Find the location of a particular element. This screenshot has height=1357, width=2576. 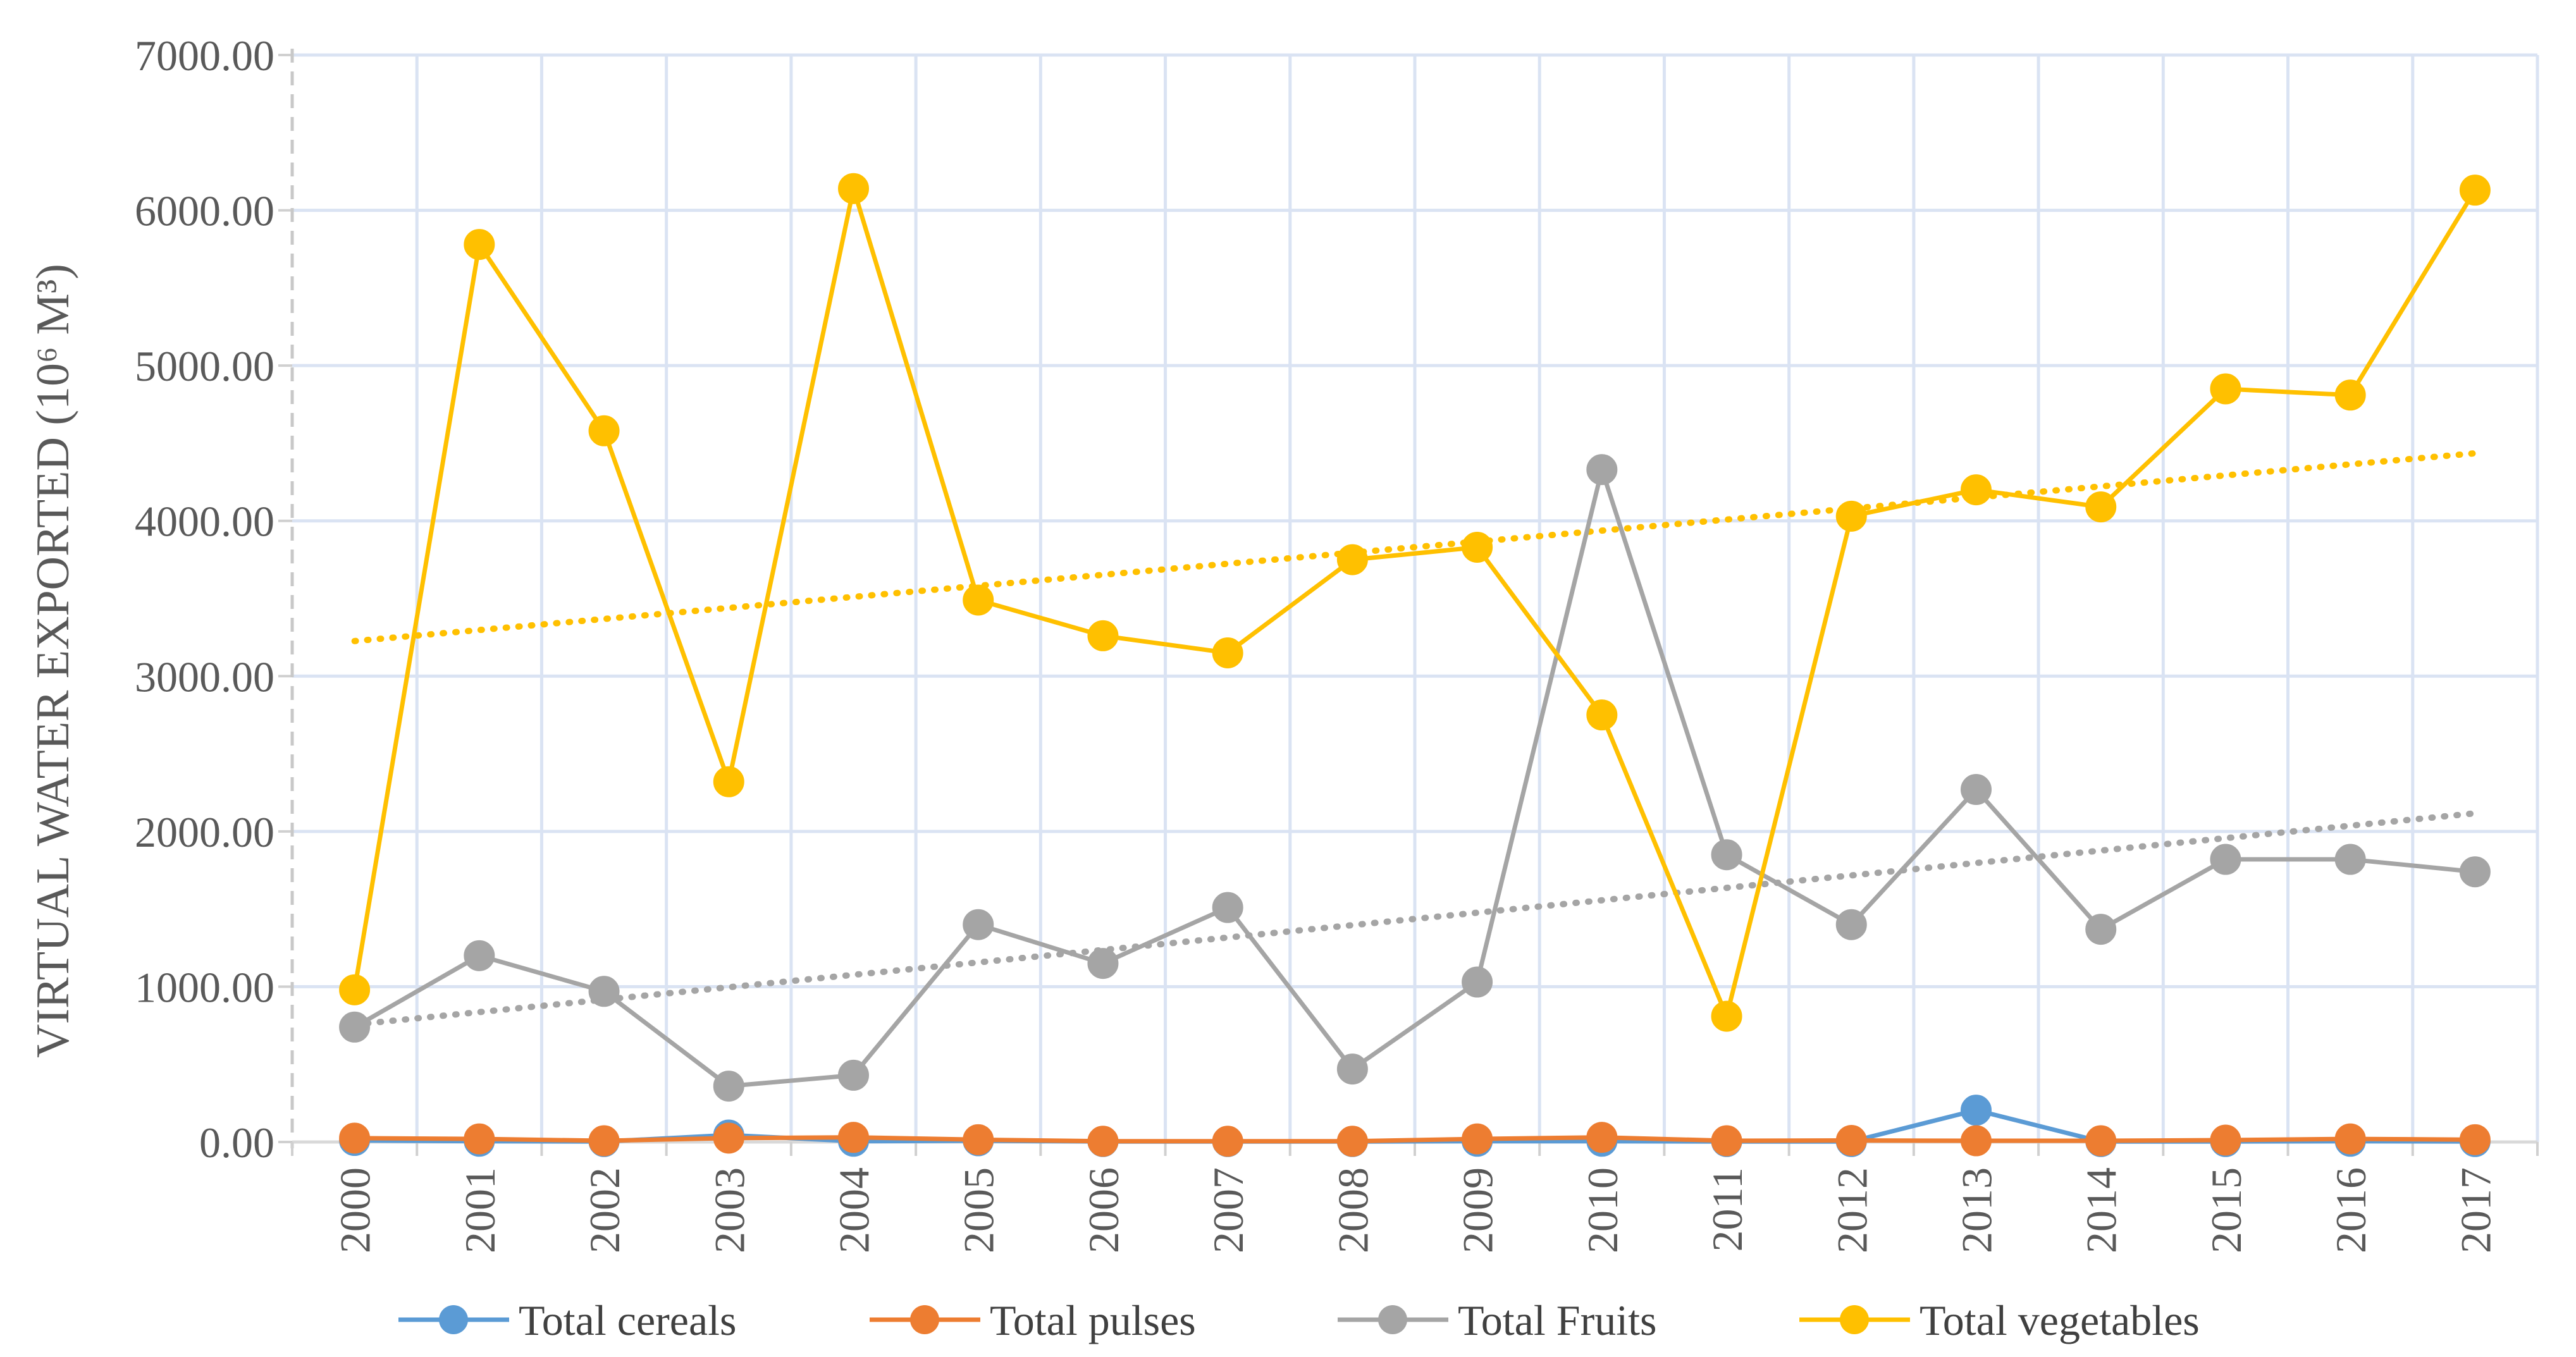

y-axis-label: VIRTUAL WATER EXPORTED (10⁶ M³) is located at coordinates (53, 661).